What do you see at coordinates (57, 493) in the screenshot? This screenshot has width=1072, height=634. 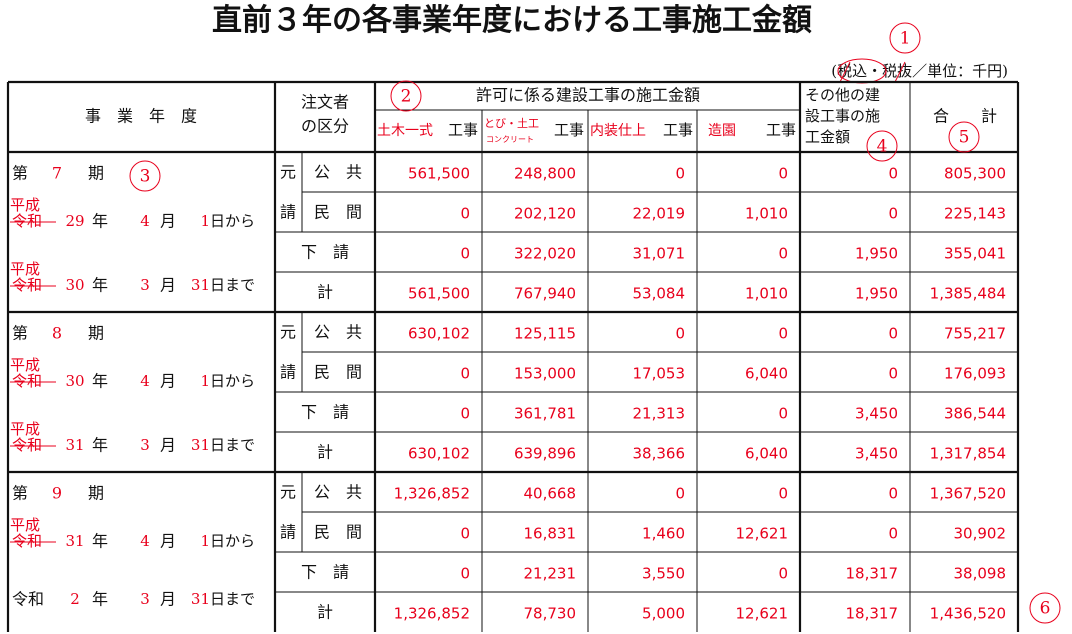 I see `text: 9` at bounding box center [57, 493].